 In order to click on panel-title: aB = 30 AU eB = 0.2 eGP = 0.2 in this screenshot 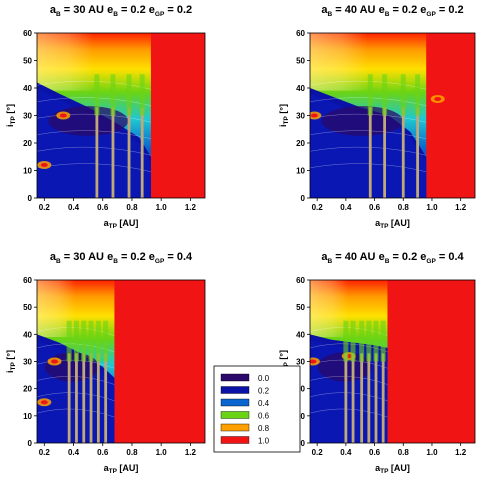, I will do `click(121, 11)`.